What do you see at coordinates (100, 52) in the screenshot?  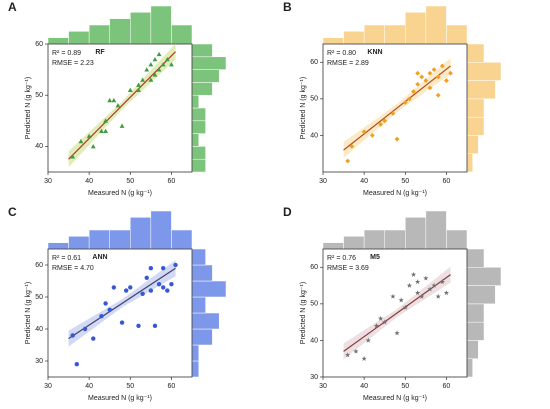 I see `model-title: RF` at bounding box center [100, 52].